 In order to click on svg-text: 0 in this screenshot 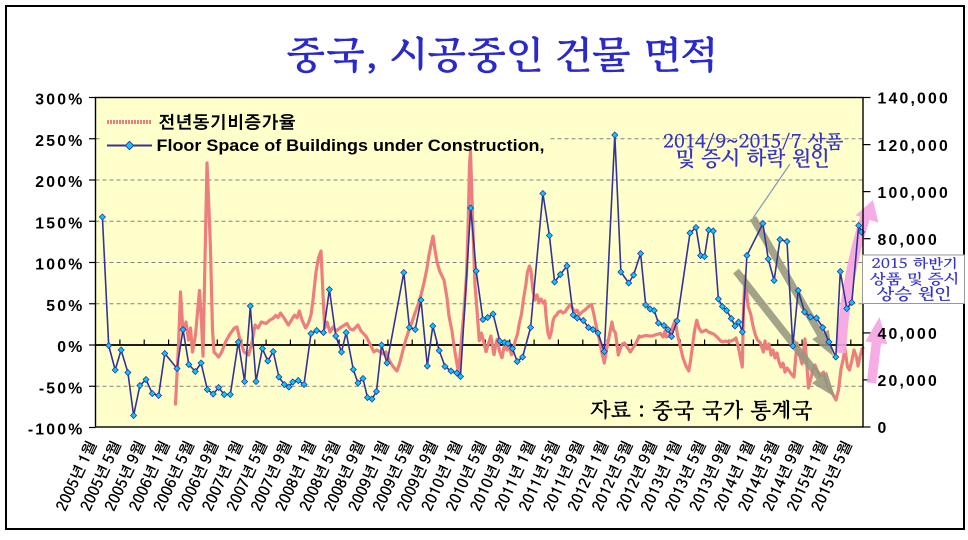, I will do `click(883, 428)`.